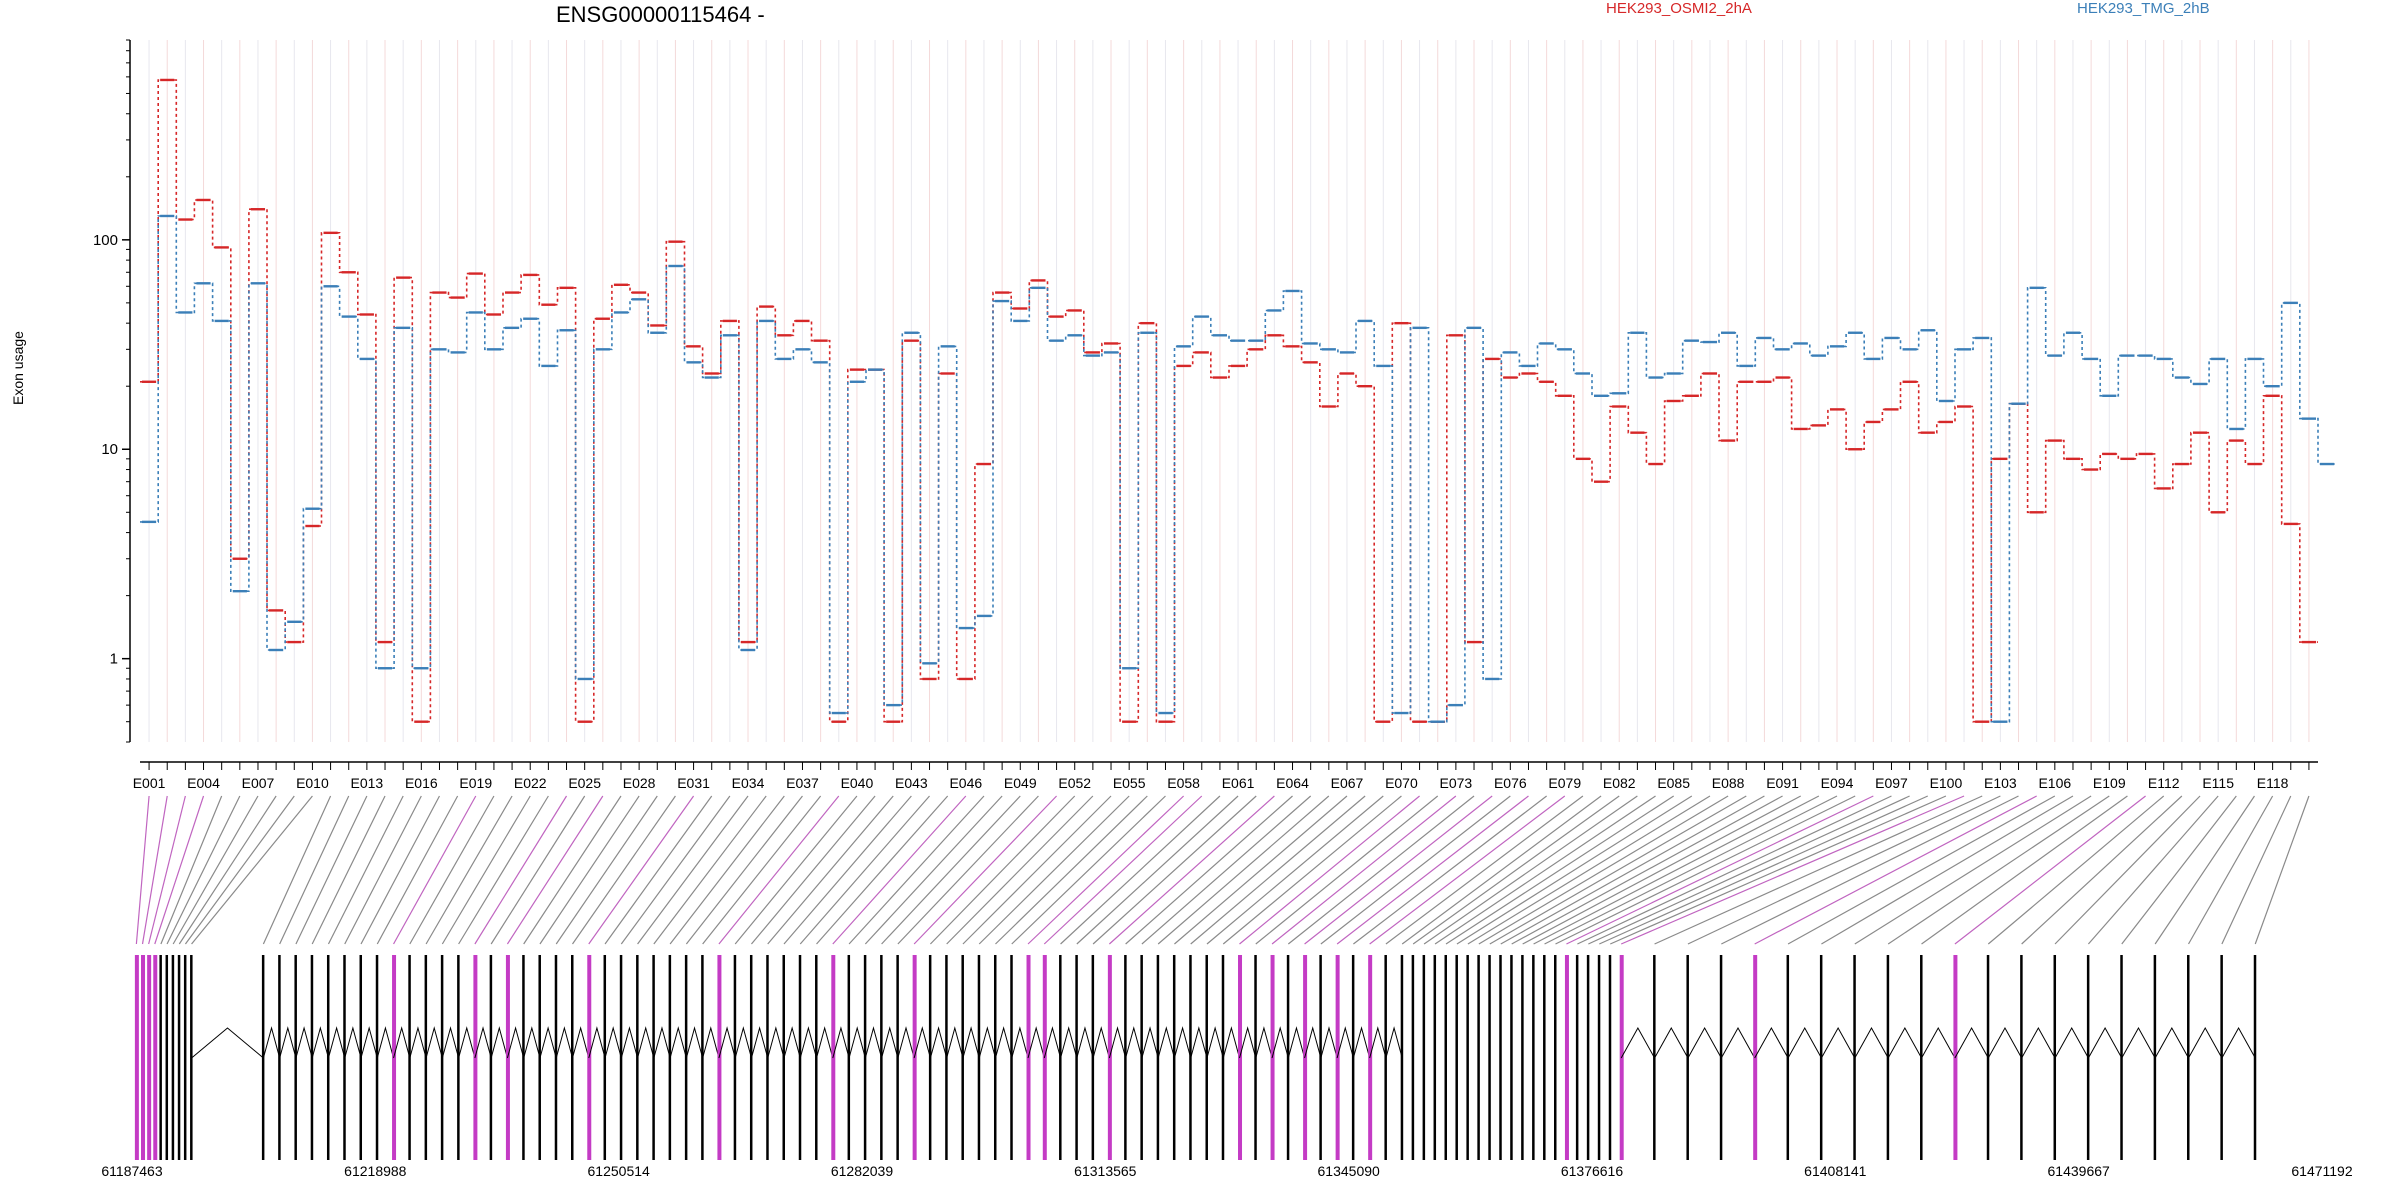 Image resolution: width=2400 pixels, height=1200 pixels. I want to click on x-tick-label: E067, so click(1347, 783).